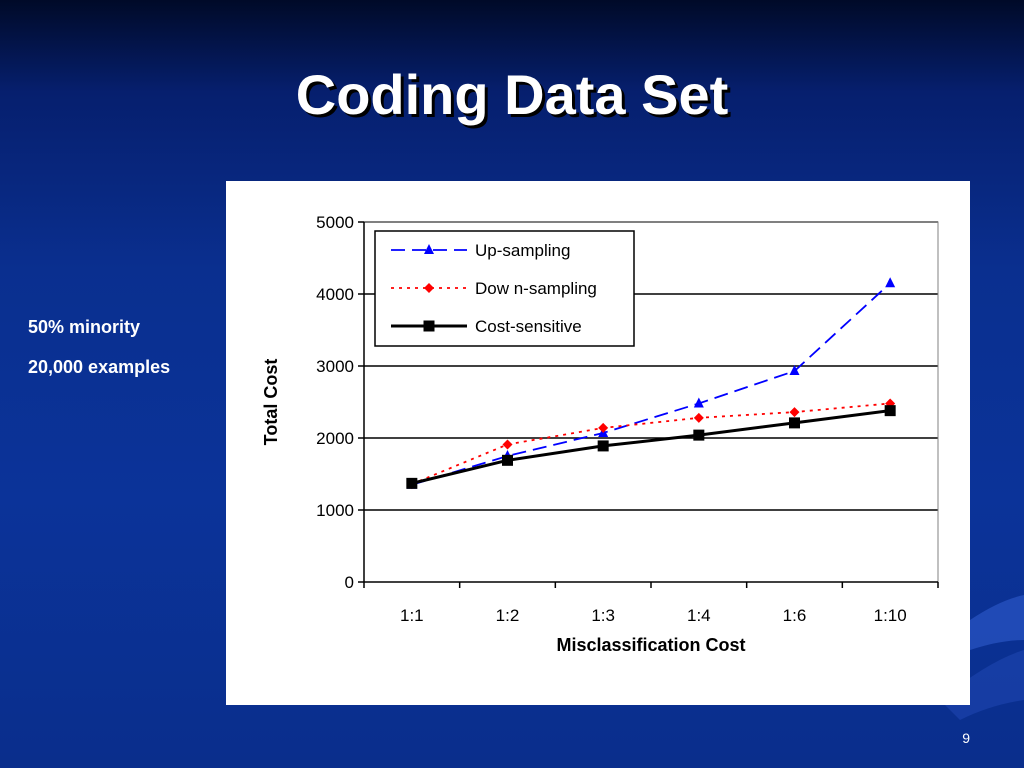 Image resolution: width=1024 pixels, height=768 pixels. Describe the element at coordinates (335, 366) in the screenshot. I see `y-tick-label: 3000` at that location.